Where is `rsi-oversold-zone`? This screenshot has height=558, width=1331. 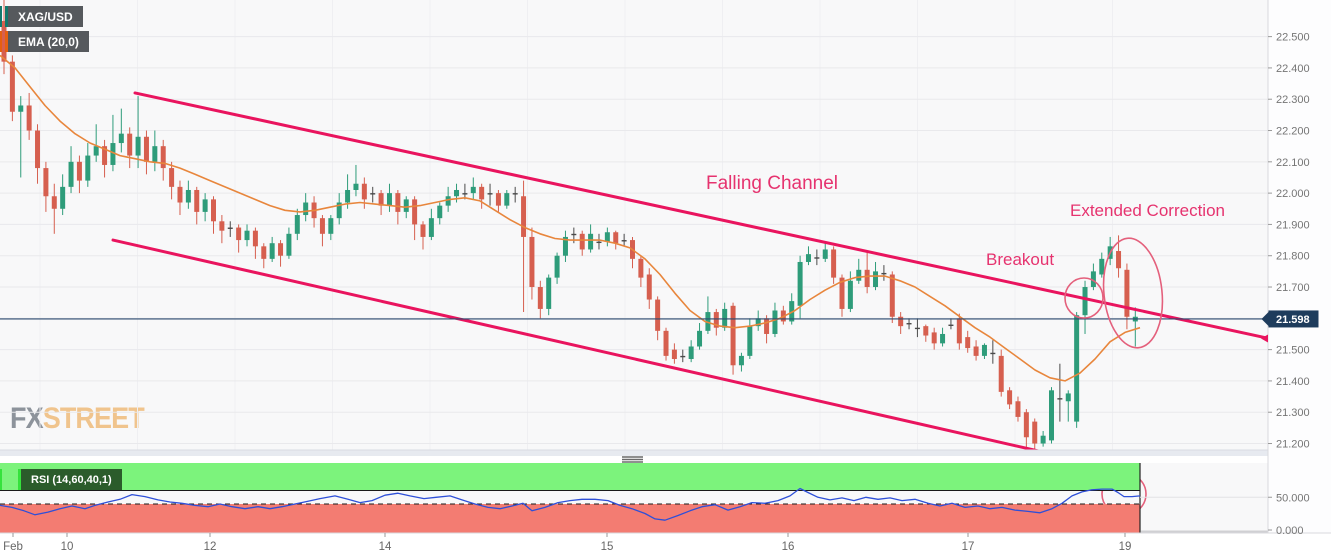 rsi-oversold-zone is located at coordinates (570, 518).